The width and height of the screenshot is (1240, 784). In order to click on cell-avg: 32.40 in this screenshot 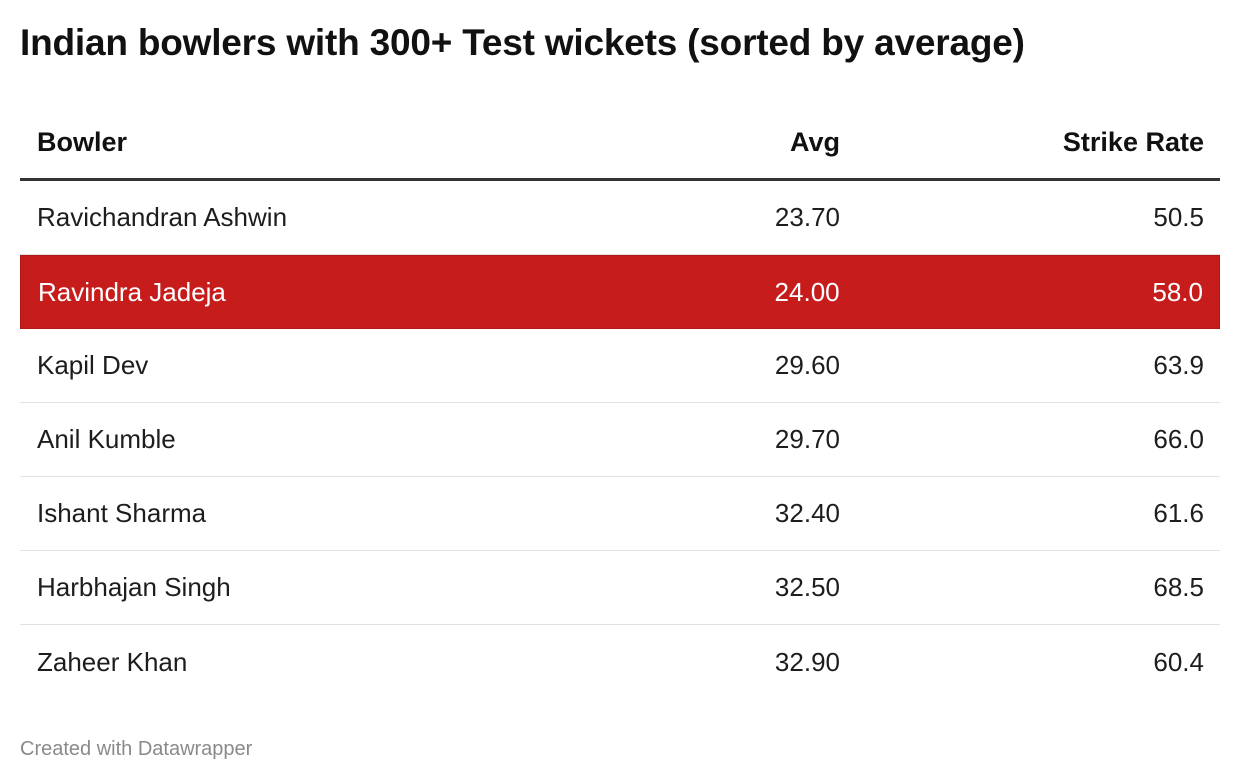, I will do `click(807, 513)`.